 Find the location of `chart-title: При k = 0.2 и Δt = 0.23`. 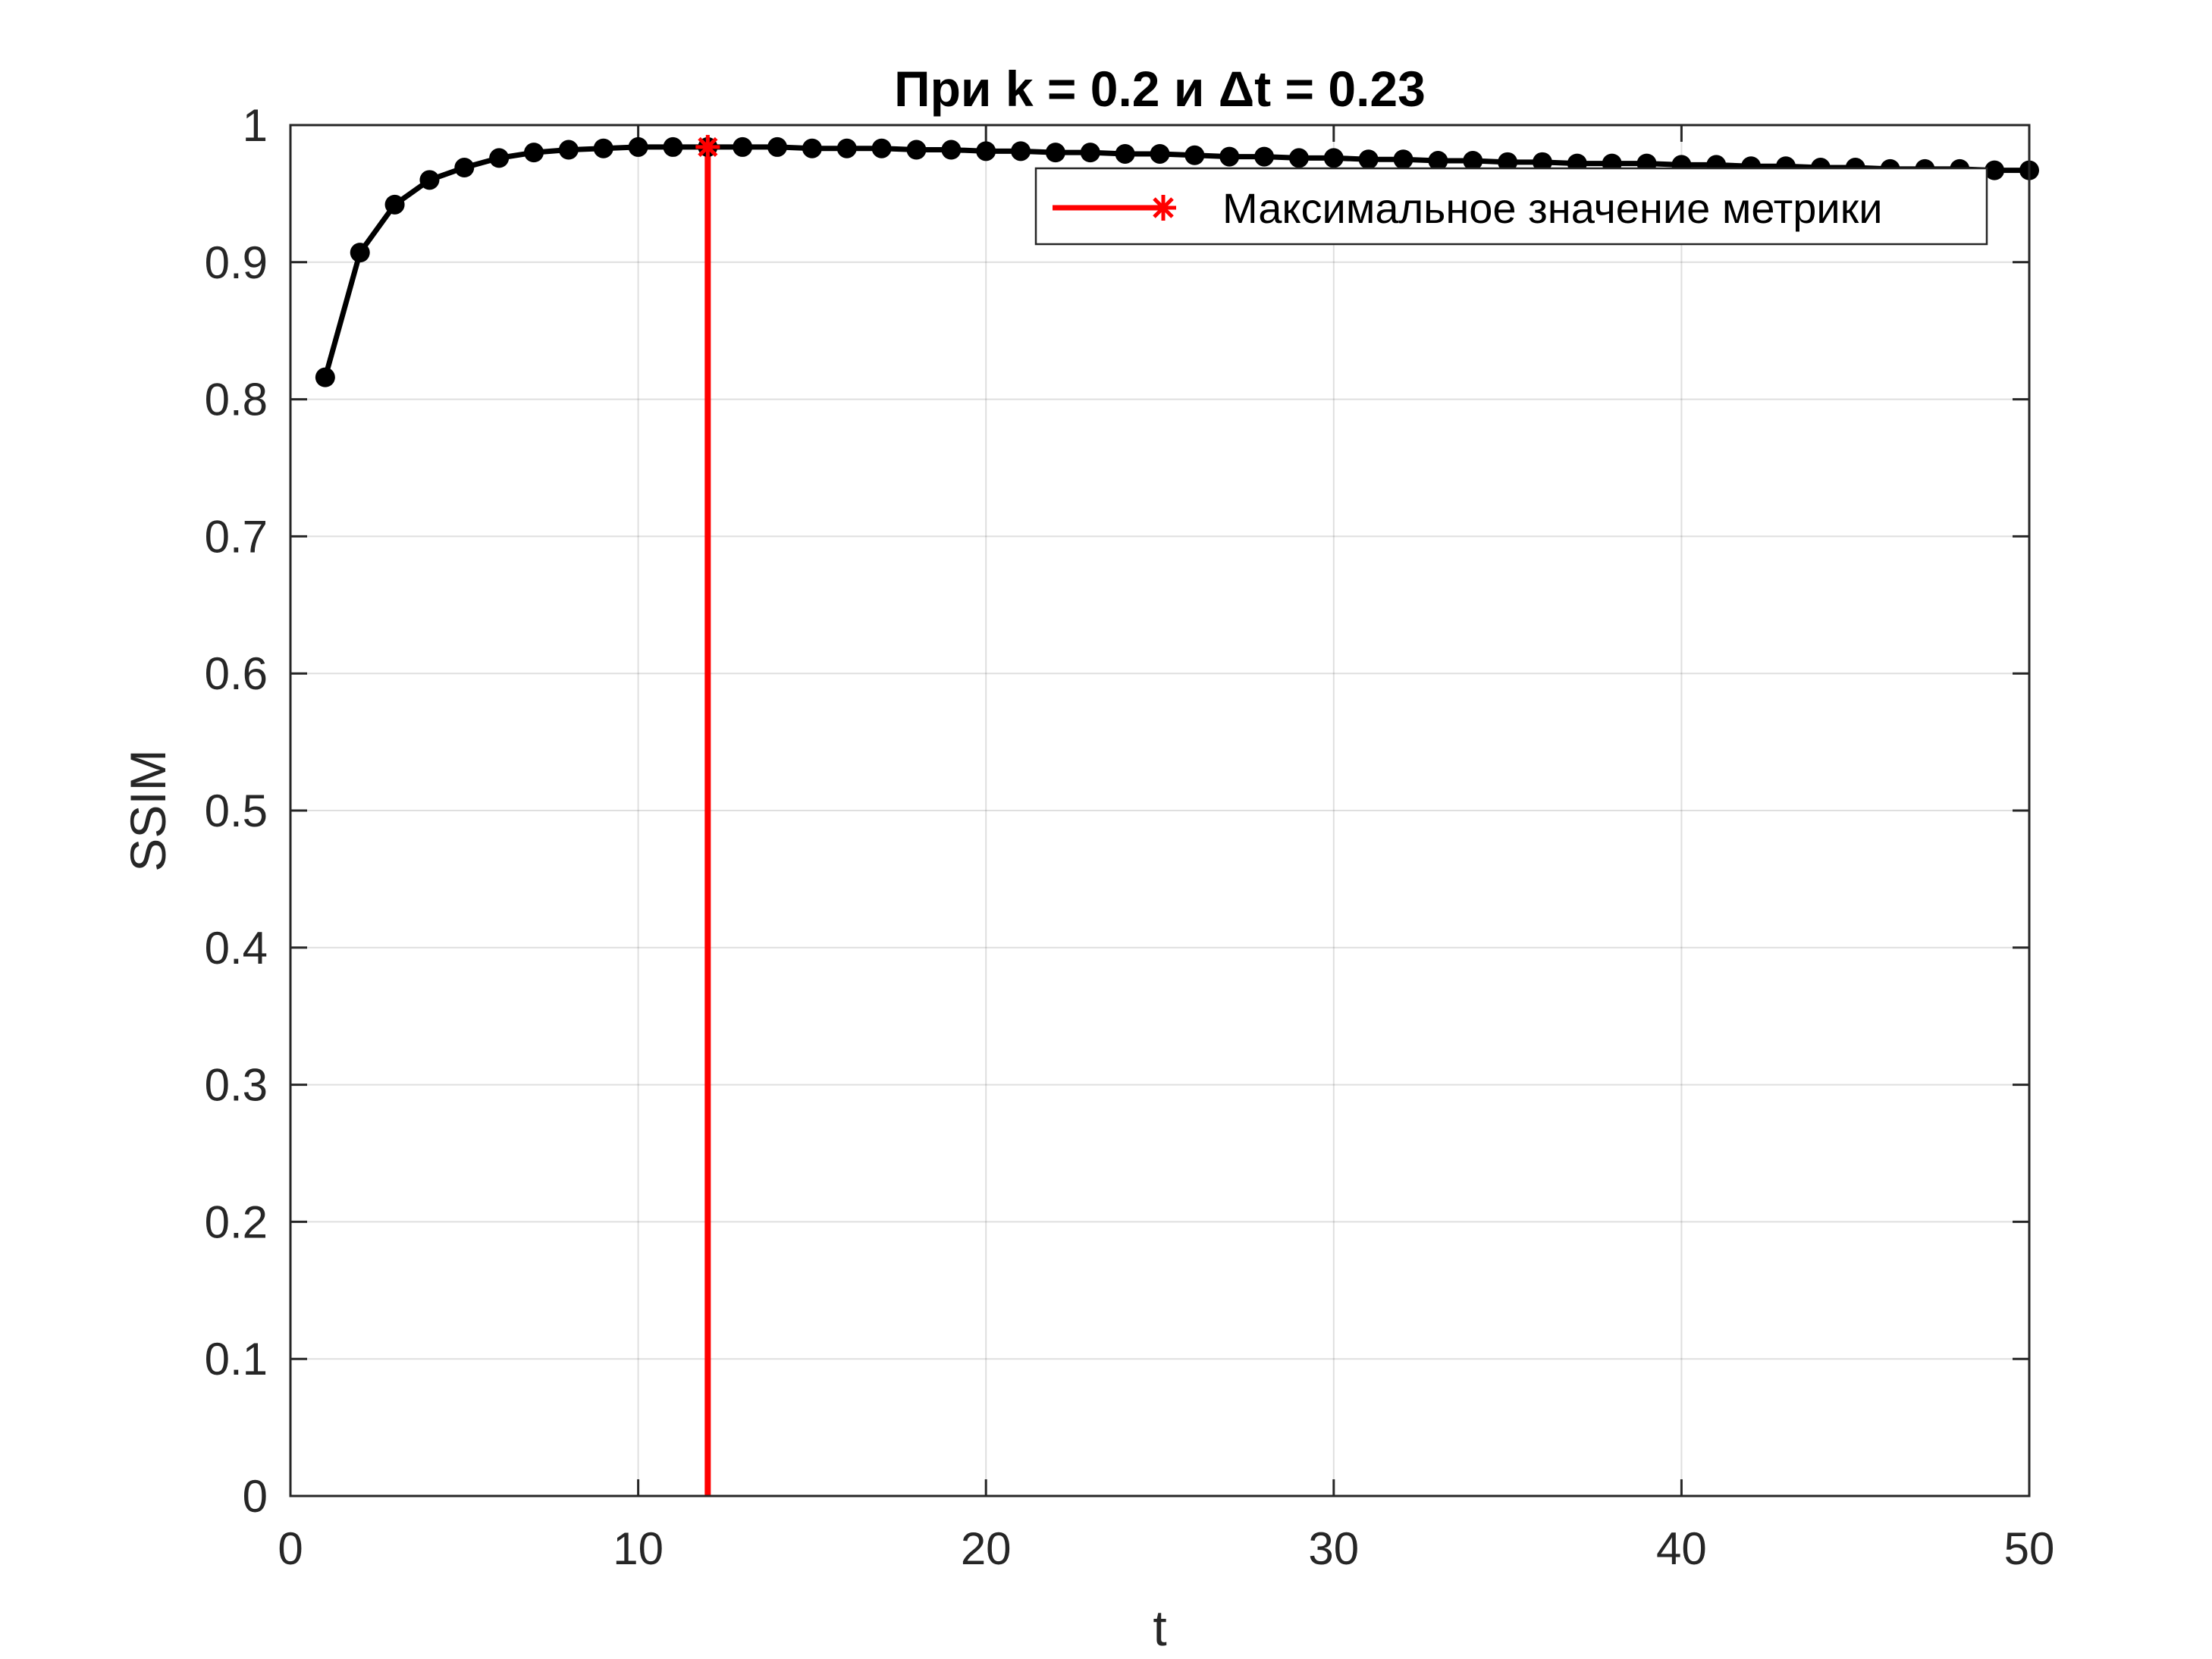

chart-title: При k = 0.2 и Δt = 0.23 is located at coordinates (1160, 89).